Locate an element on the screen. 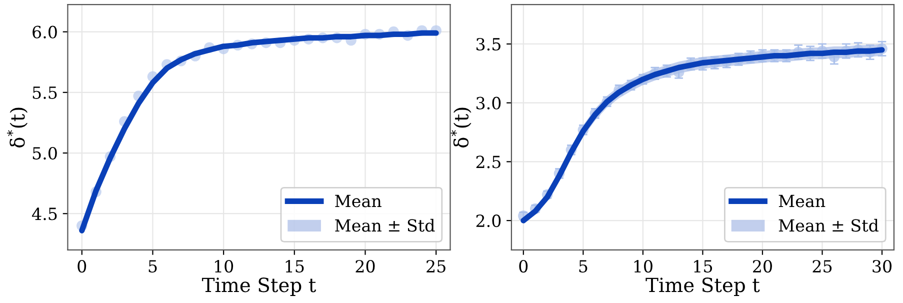 This screenshot has width=903, height=303. y-tick-label: 2.5 is located at coordinates (488, 162).